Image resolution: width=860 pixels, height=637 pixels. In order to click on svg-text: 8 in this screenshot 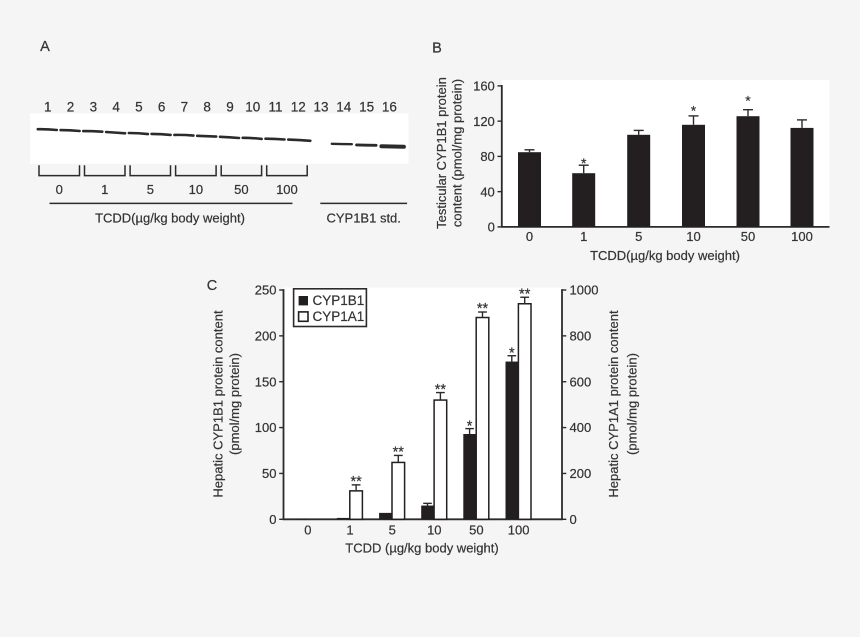, I will do `click(207, 107)`.